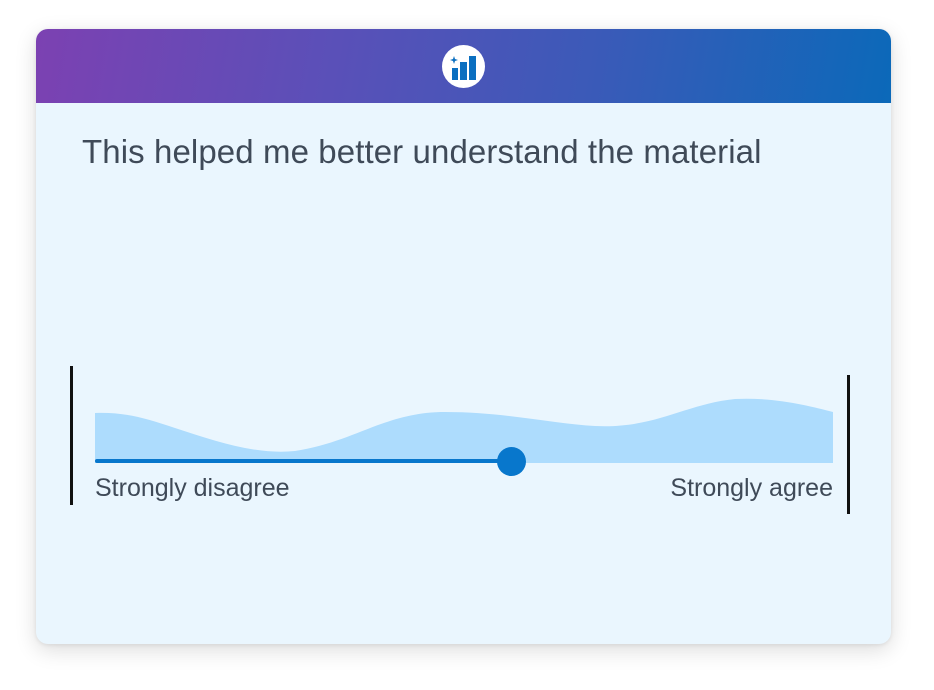  Describe the element at coordinates (848, 444) in the screenshot. I see `scale-right-endcap` at that location.